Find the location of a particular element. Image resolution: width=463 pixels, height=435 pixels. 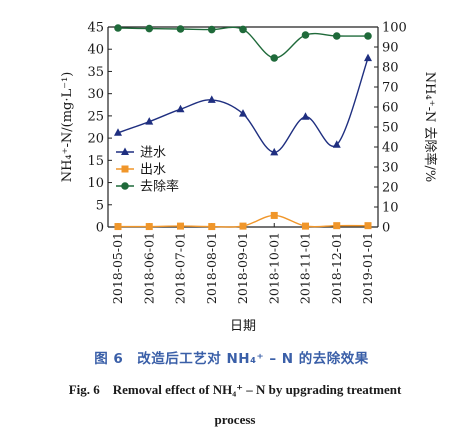

left-tick-label: 5 is located at coordinates (100, 205).